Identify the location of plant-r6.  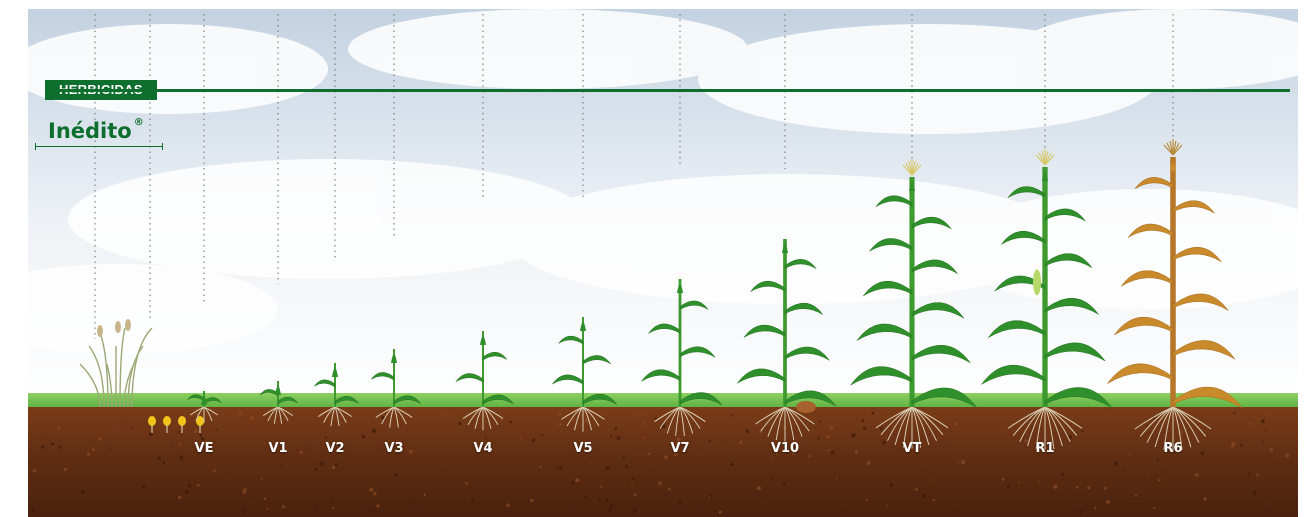
(1175, 295).